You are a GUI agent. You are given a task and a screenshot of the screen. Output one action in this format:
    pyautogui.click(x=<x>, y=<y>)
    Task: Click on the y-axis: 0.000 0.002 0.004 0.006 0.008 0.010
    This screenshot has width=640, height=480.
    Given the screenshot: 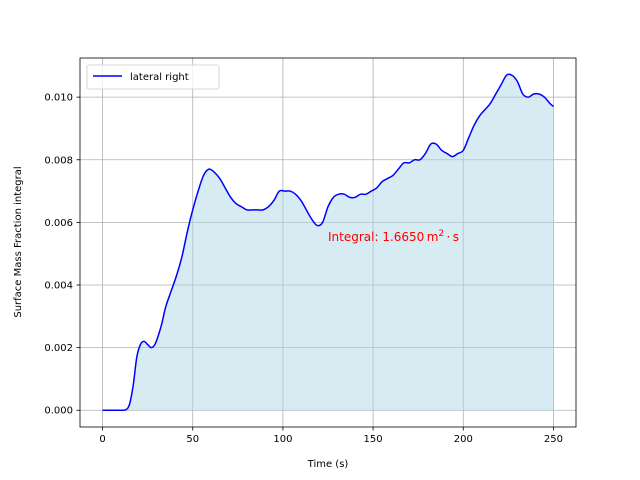 What is the action you would take?
    pyautogui.click(x=62, y=255)
    